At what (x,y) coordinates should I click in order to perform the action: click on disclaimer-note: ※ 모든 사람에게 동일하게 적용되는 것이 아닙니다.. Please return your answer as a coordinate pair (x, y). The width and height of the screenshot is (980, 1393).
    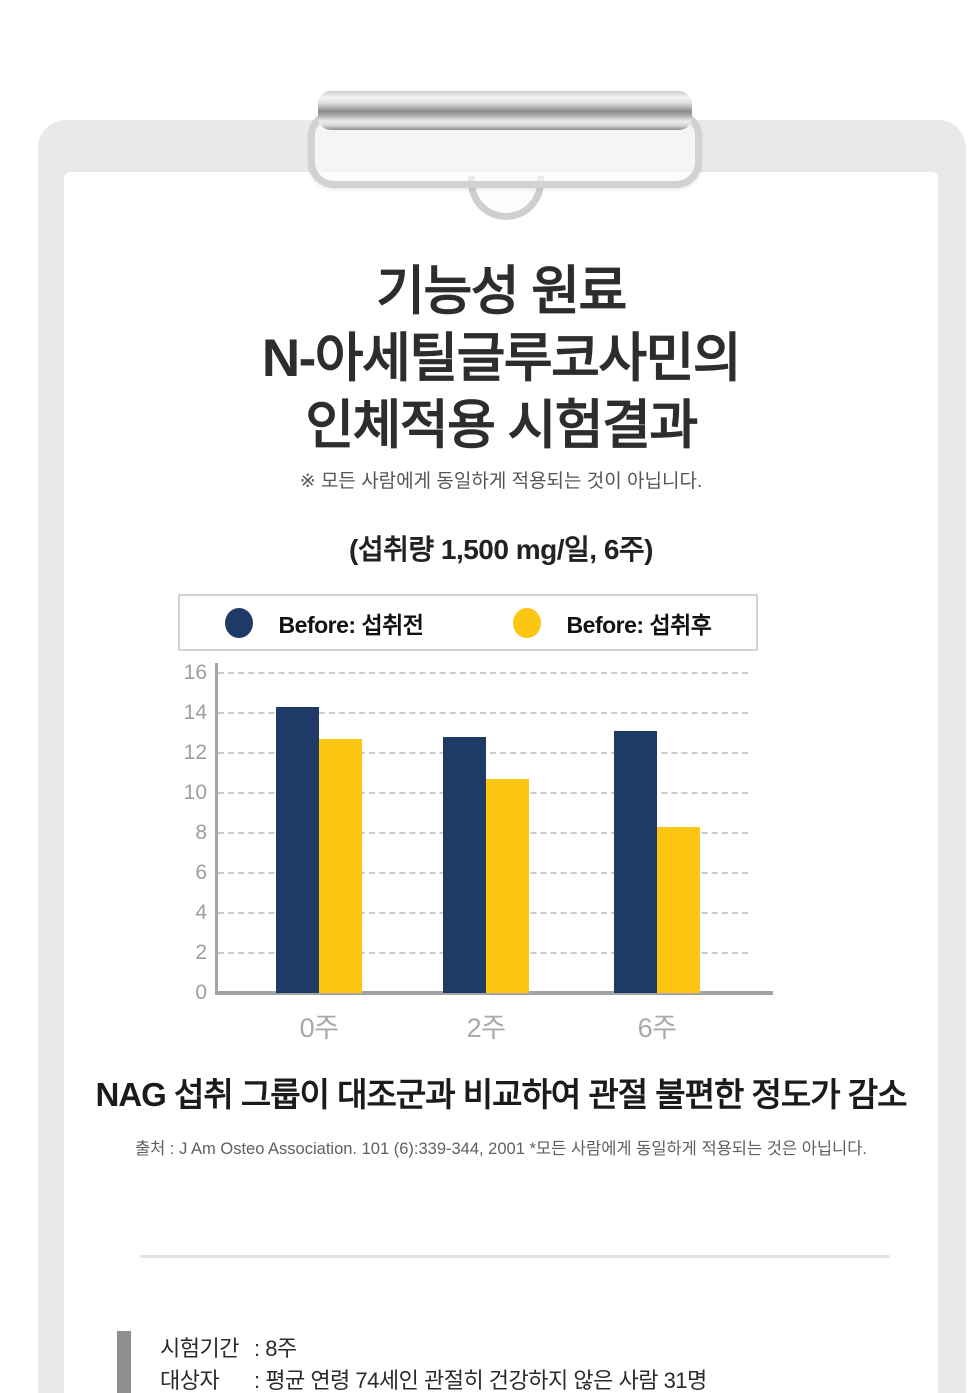
    Looking at the image, I should click on (501, 481).